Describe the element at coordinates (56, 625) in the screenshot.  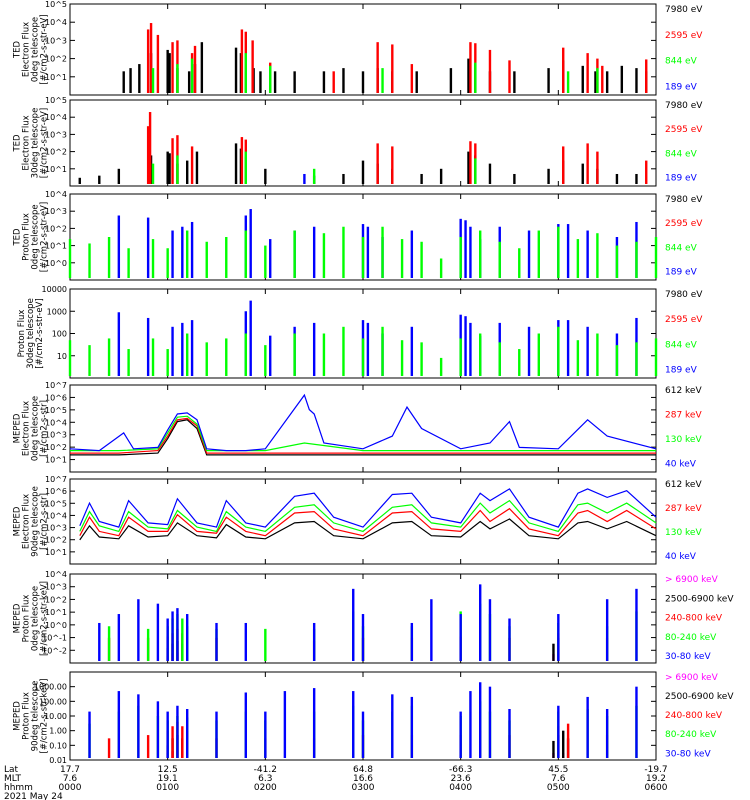
I see `y-tick-label: 10^0` at that location.